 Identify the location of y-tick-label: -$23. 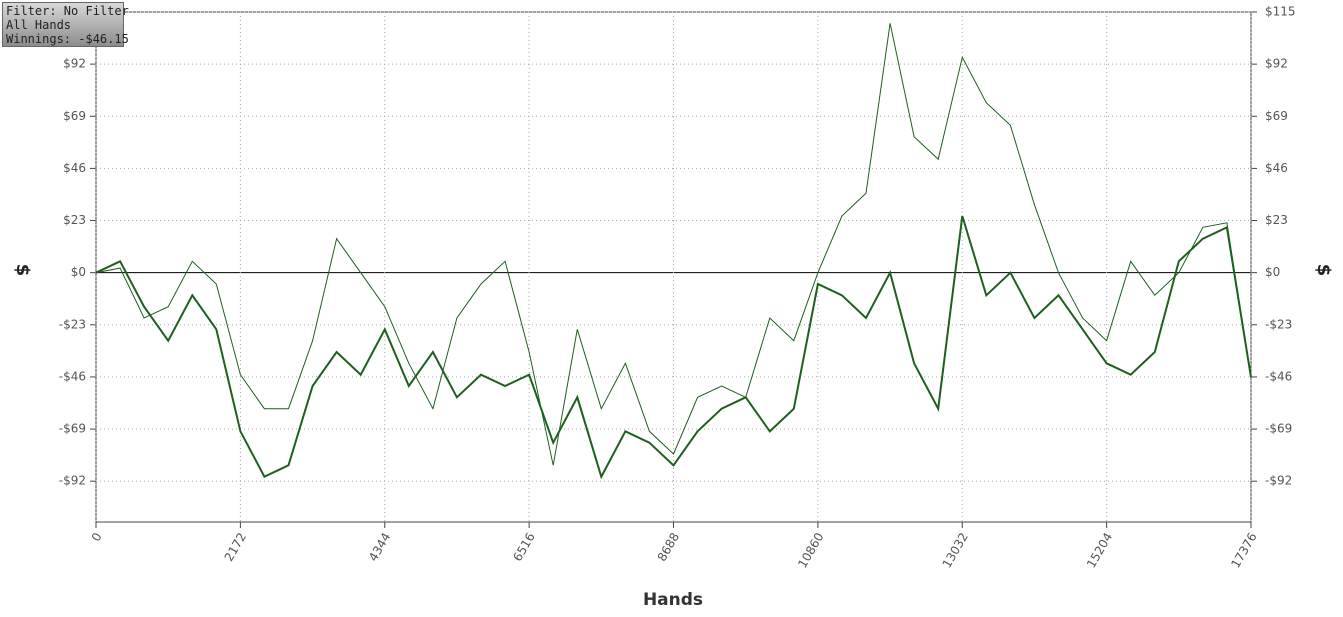
(72, 324).